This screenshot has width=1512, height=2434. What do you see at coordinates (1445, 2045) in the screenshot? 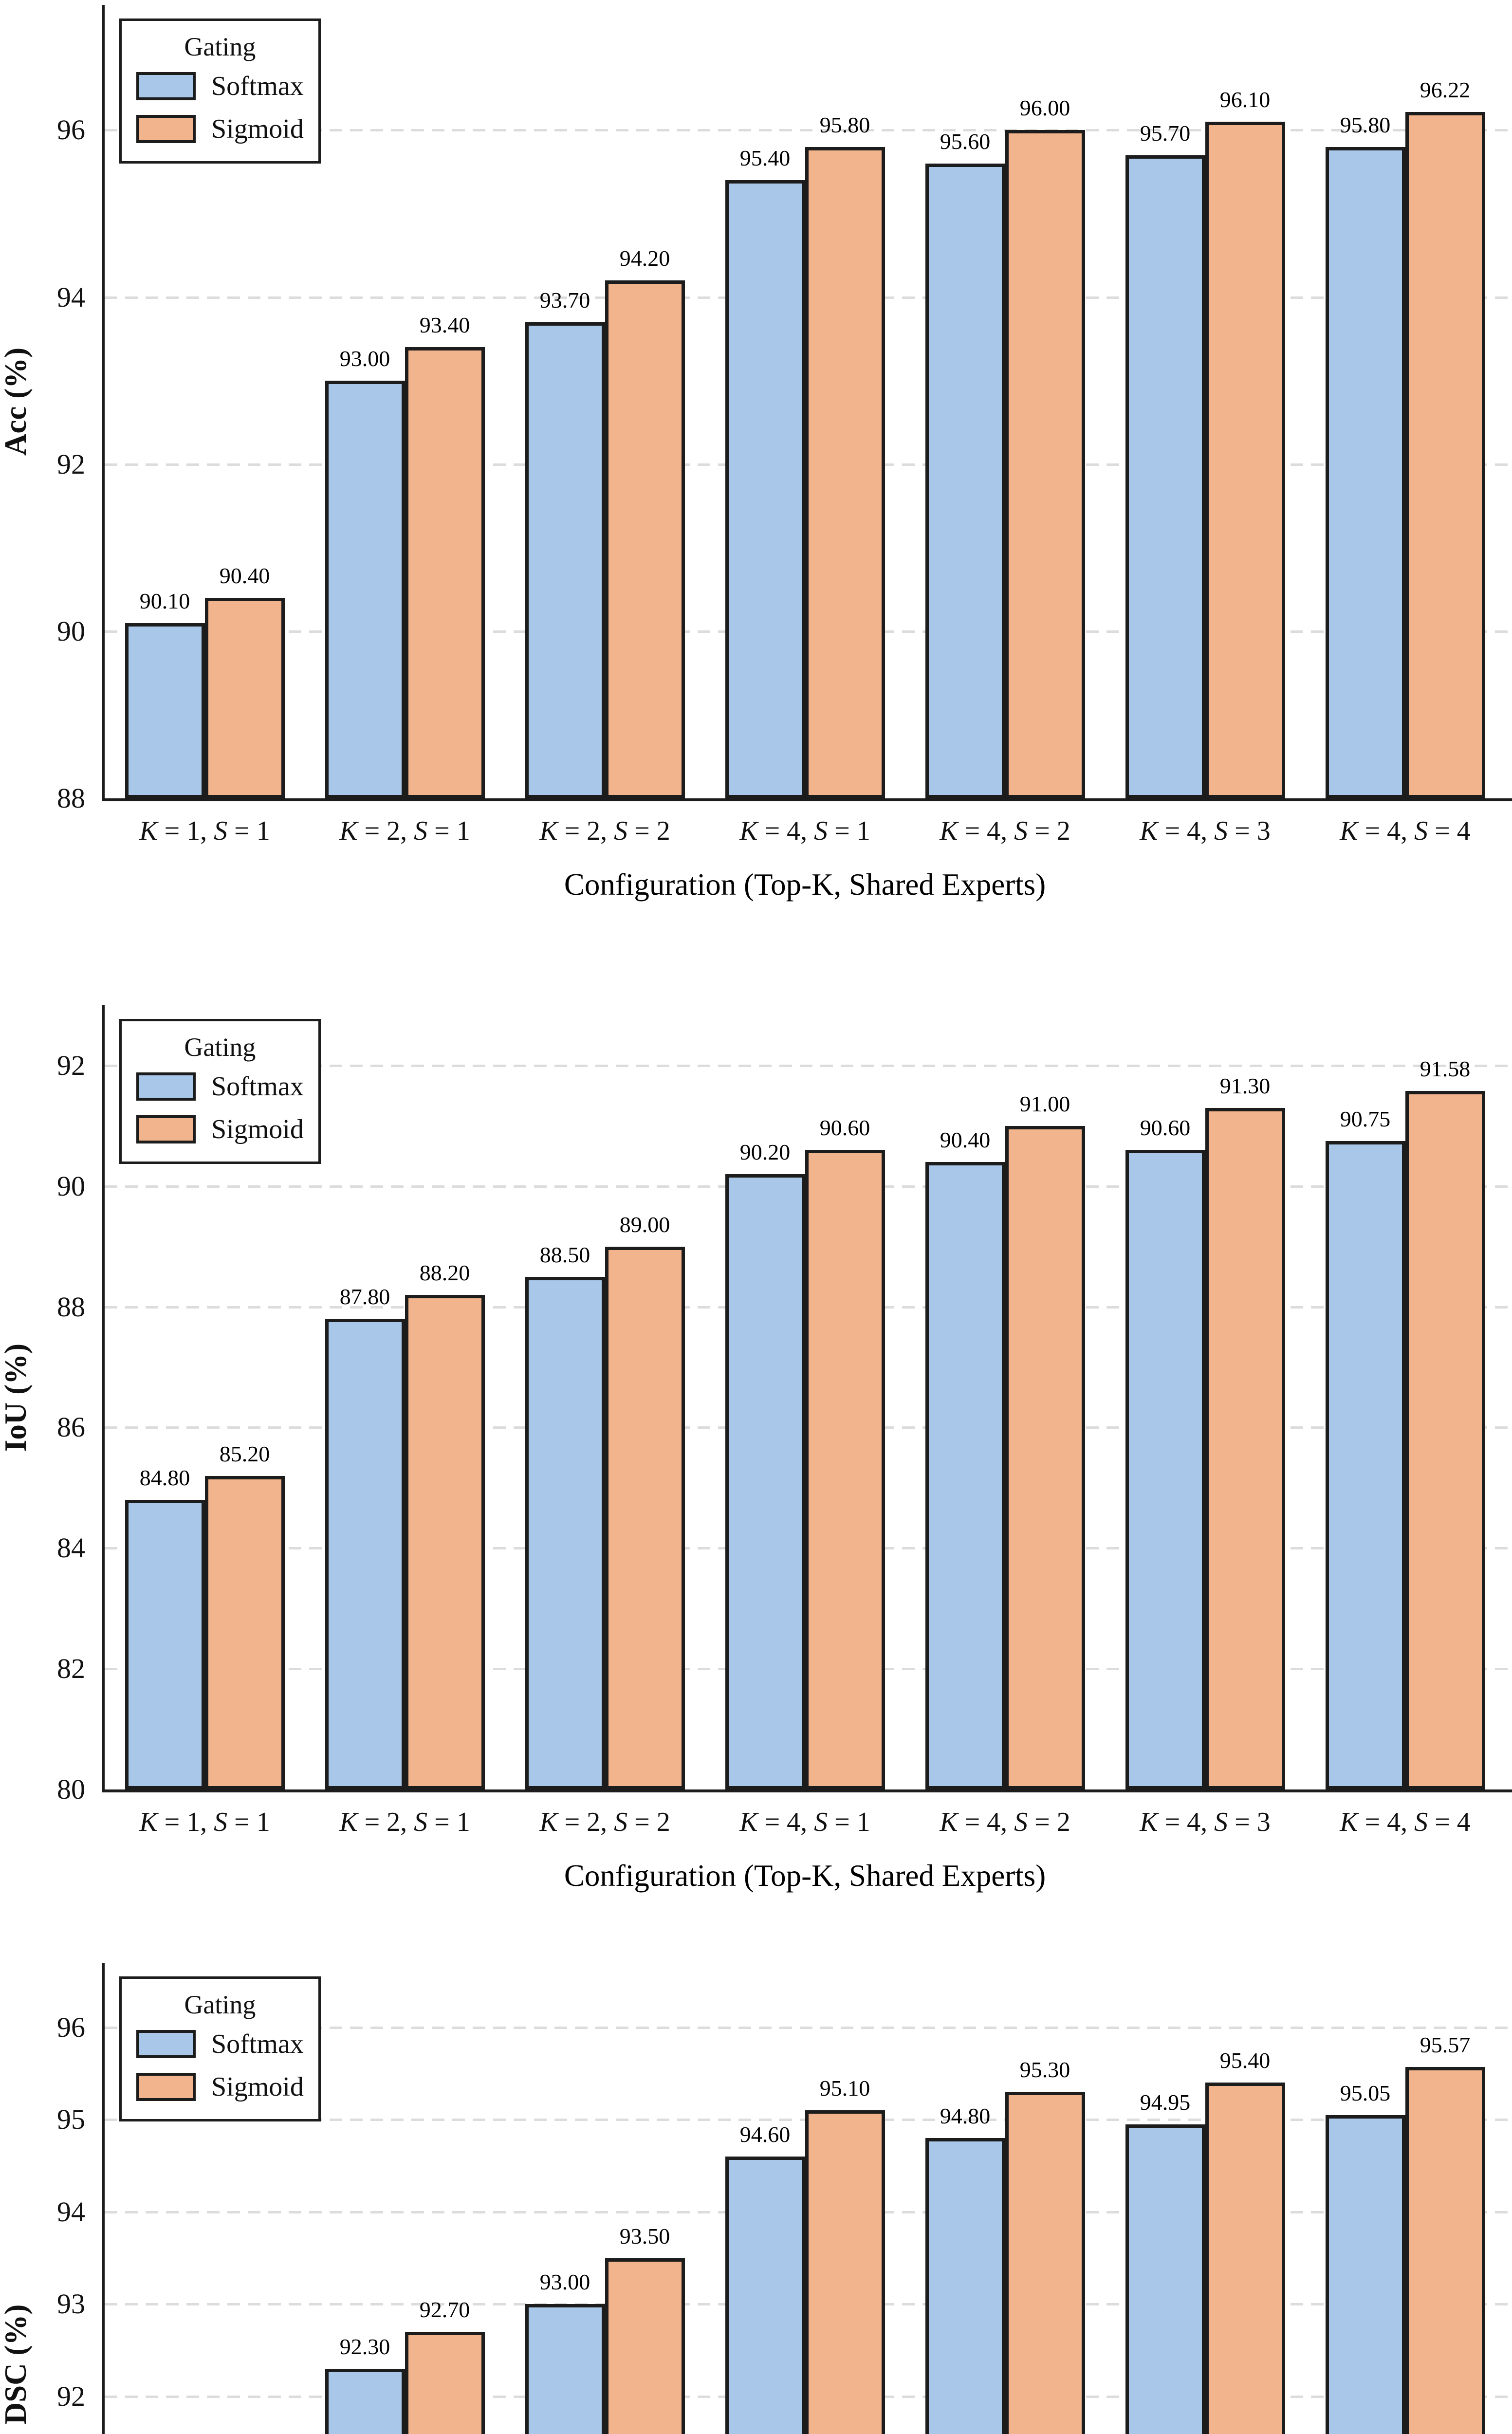
I see `bar-value-label: 95.57` at bounding box center [1445, 2045].